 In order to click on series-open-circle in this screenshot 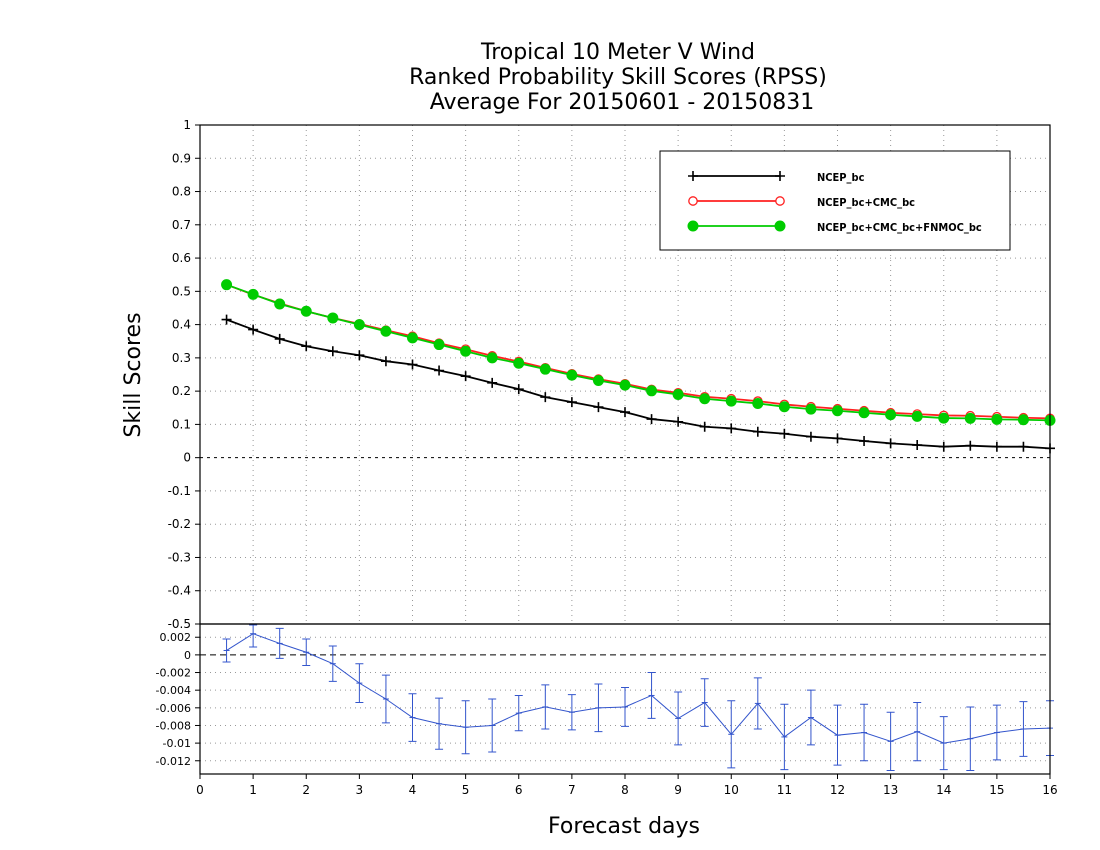, I will do `click(638, 351)`.